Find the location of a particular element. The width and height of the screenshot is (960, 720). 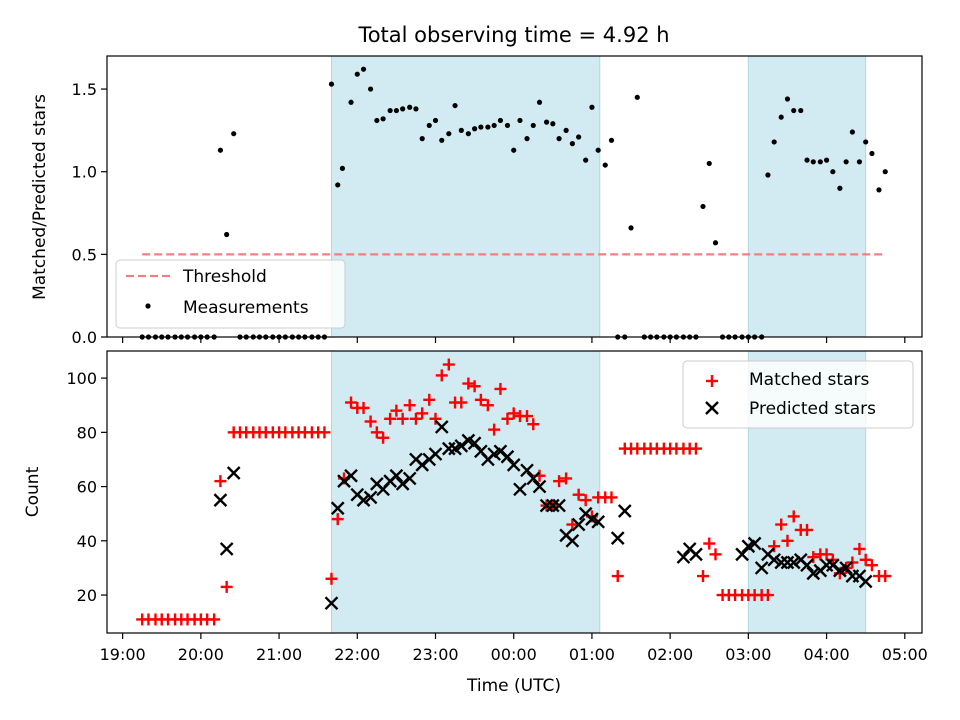

legend-predicted-label: Predicted stars is located at coordinates (812, 409).